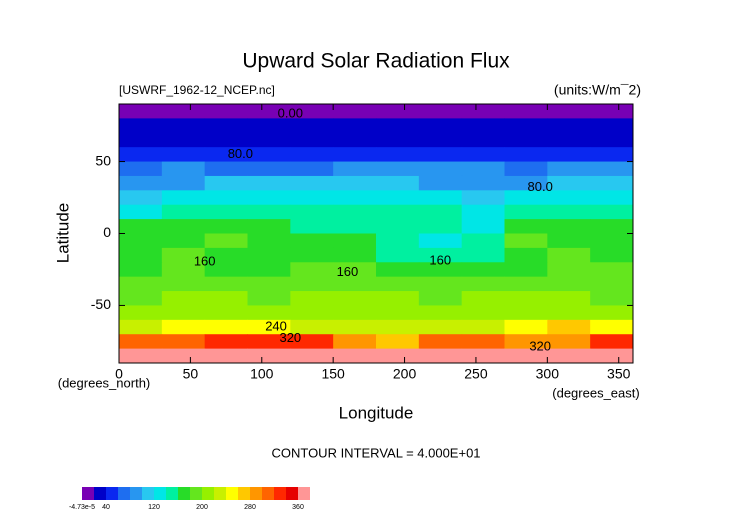  Describe the element at coordinates (290, 337) in the screenshot. I see `contour-label: 320` at that location.